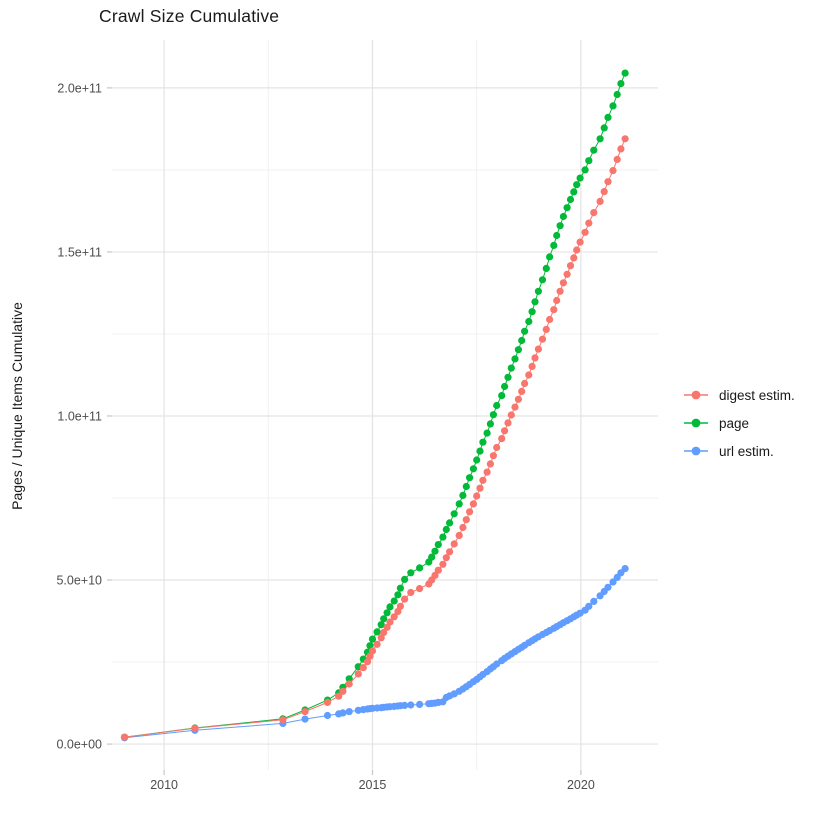 Image resolution: width=826 pixels, height=827 pixels. I want to click on legend-key-url-icon, so click(696, 451).